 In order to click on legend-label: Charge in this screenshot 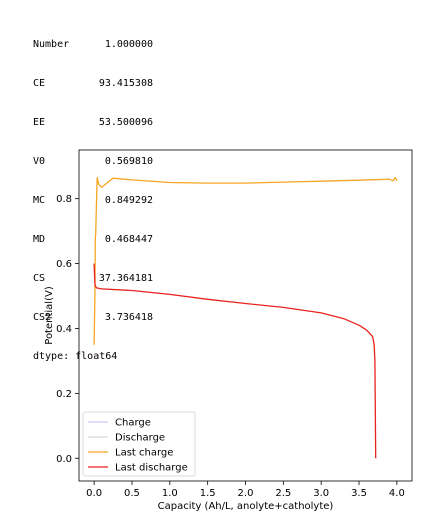, I will do `click(133, 423)`.